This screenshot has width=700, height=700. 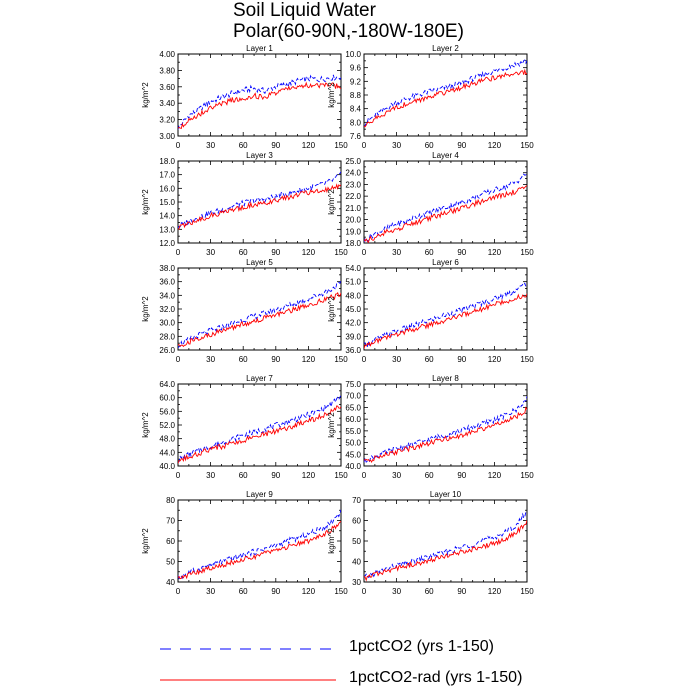 I want to click on y-tick-label: 22.0, so click(x=353, y=196).